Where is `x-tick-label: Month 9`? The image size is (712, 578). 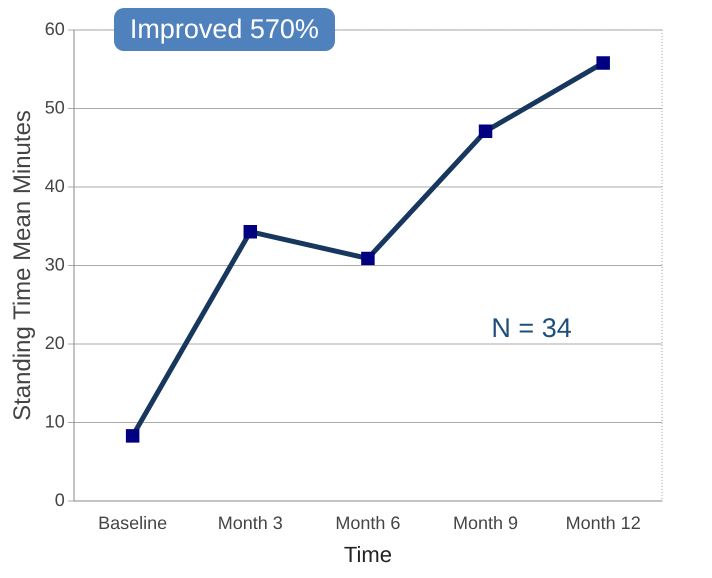
x-tick-label: Month 9 is located at coordinates (485, 522).